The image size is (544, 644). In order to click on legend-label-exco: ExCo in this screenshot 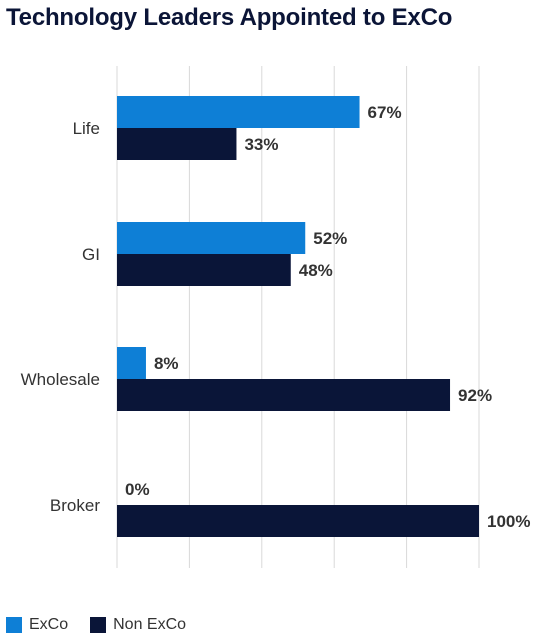, I will do `click(49, 624)`.